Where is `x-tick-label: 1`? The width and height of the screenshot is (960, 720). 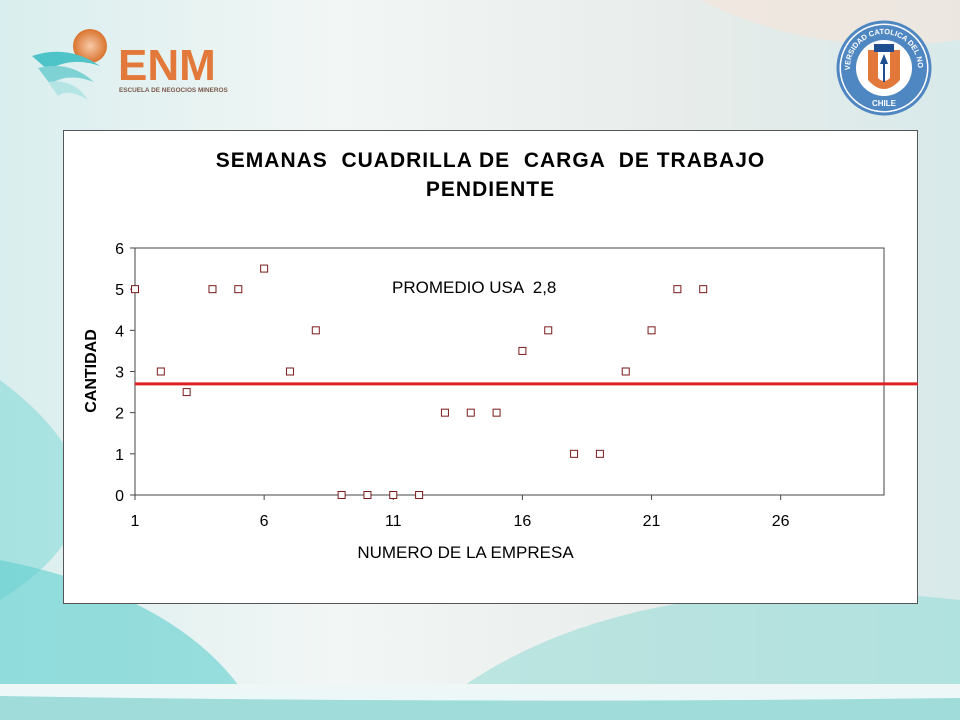 x-tick-label: 1 is located at coordinates (135, 521).